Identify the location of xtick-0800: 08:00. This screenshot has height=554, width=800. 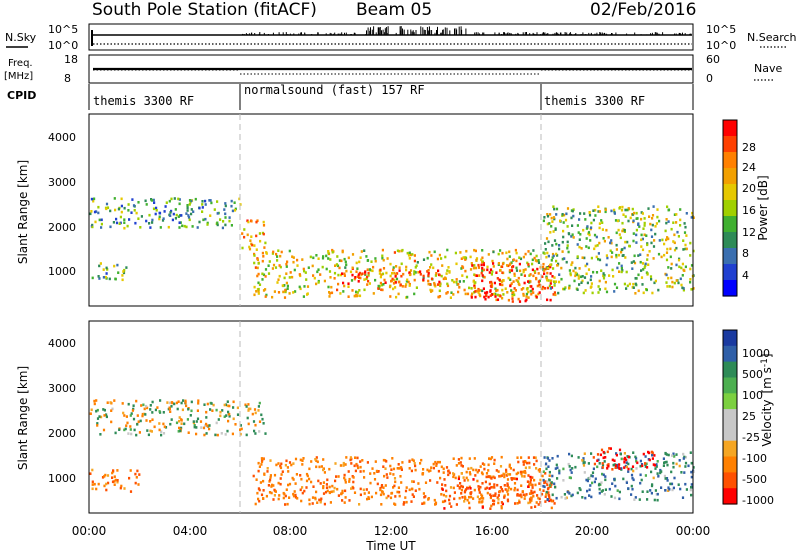
(290, 531).